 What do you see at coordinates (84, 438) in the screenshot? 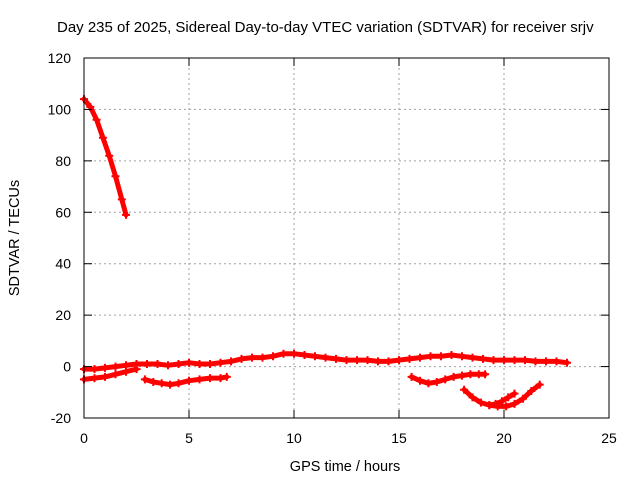
I see `x-tick-label: 0` at bounding box center [84, 438].